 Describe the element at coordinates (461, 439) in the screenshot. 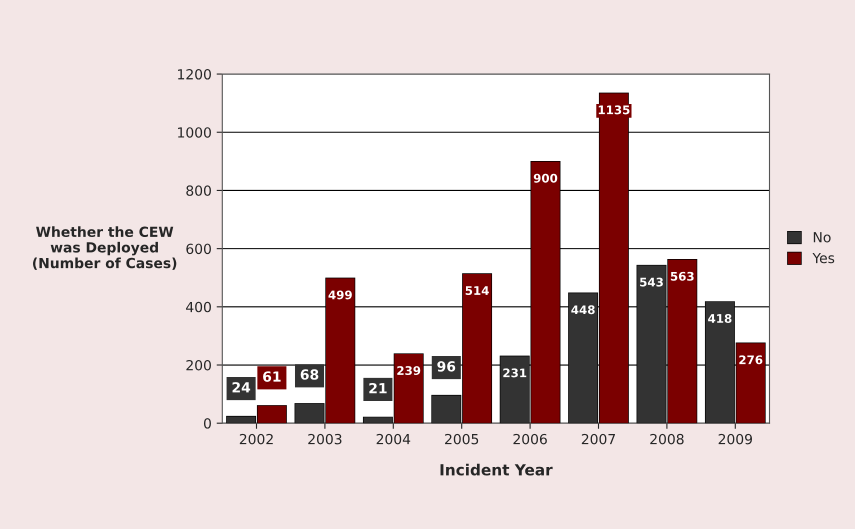

I see `x-tick-label: 2005` at that location.